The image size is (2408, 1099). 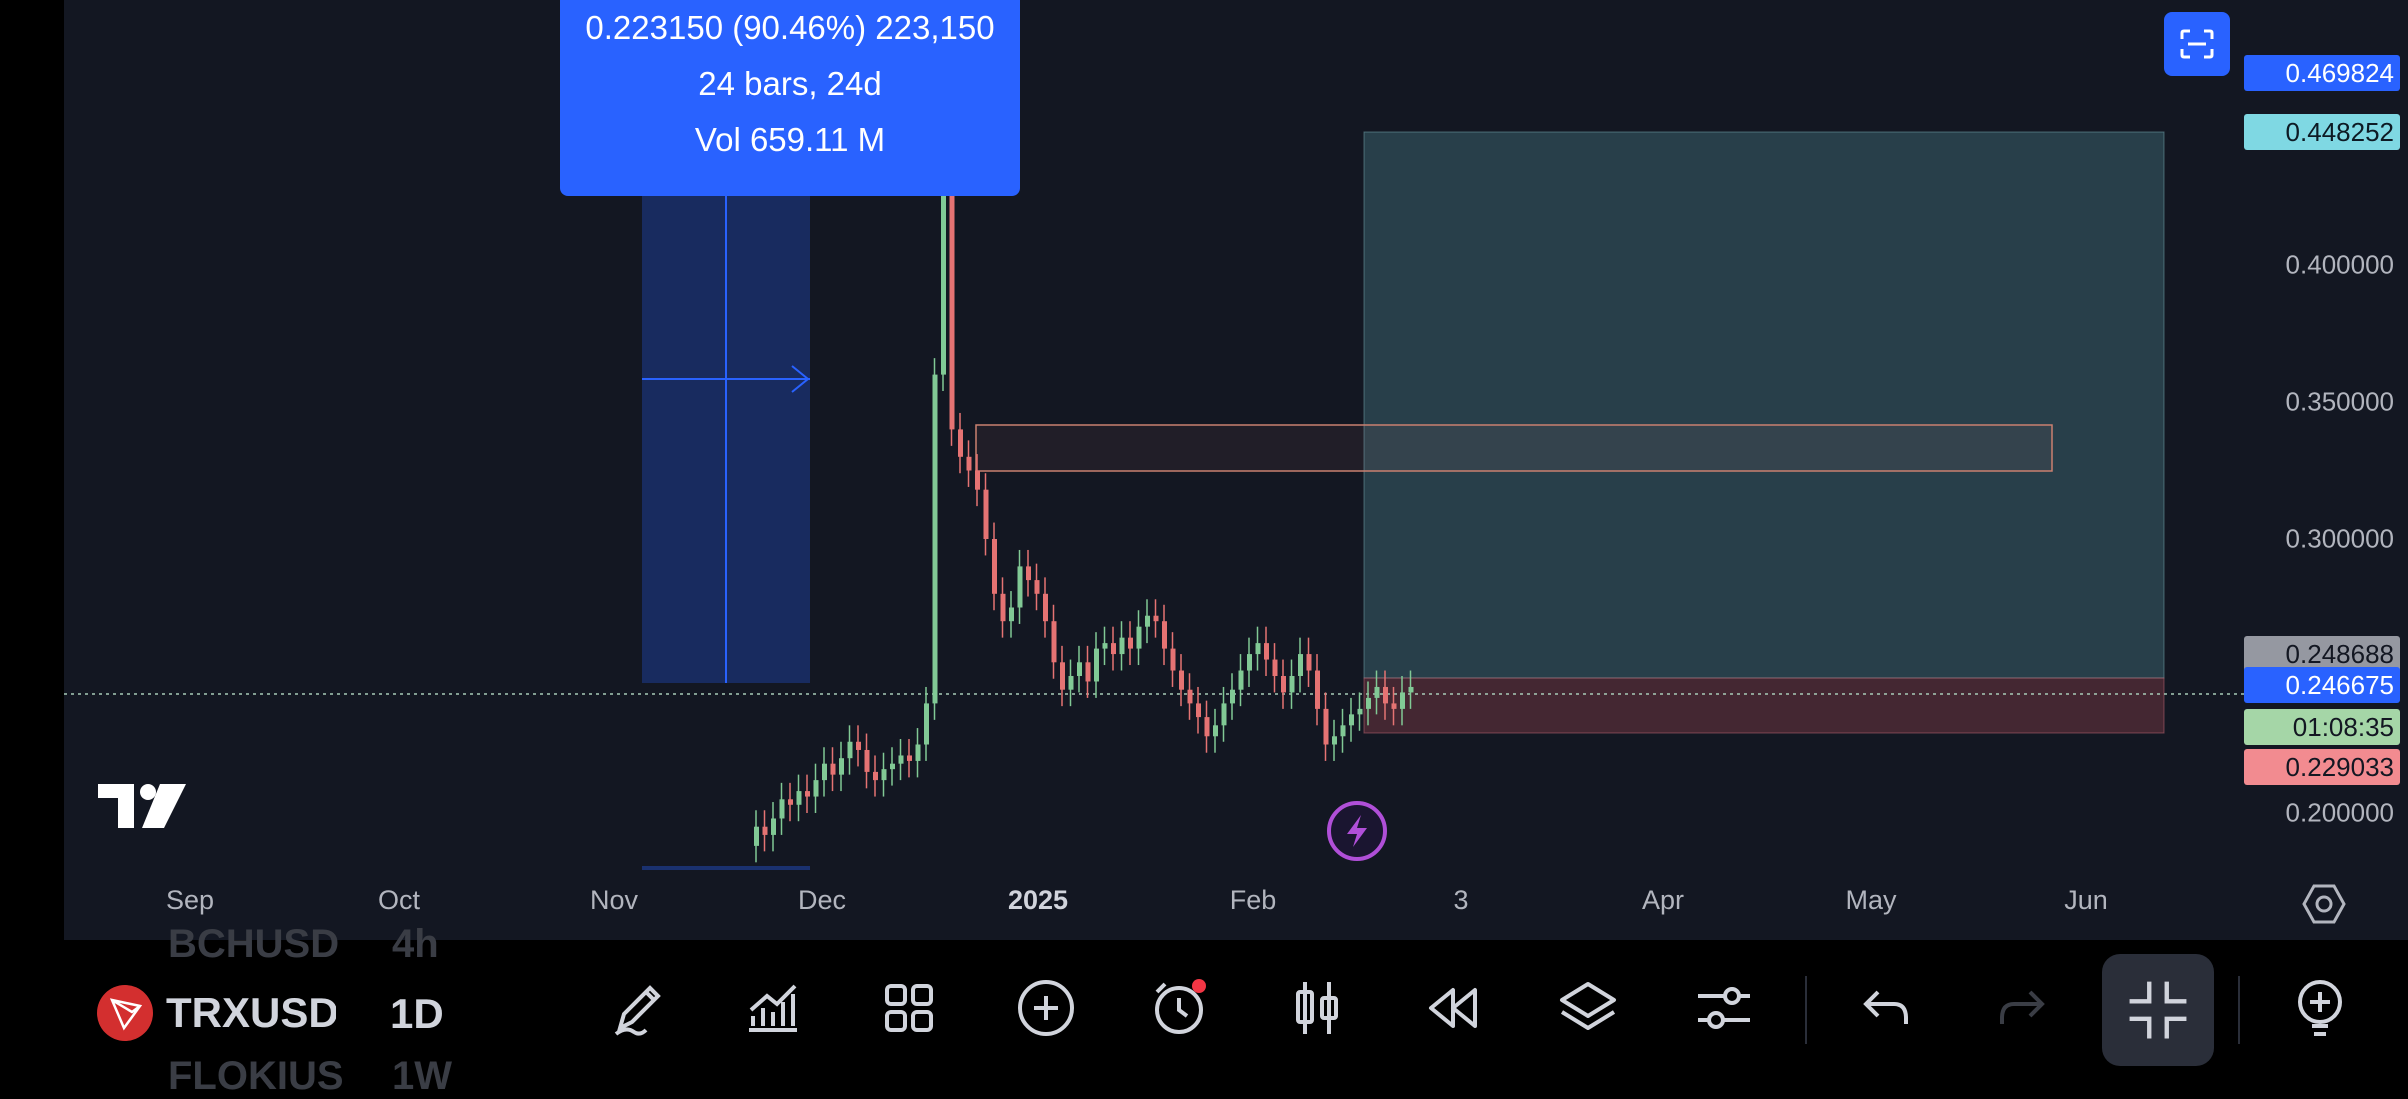 What do you see at coordinates (2339, 812) in the screenshot?
I see `price-tick: 0.200000` at bounding box center [2339, 812].